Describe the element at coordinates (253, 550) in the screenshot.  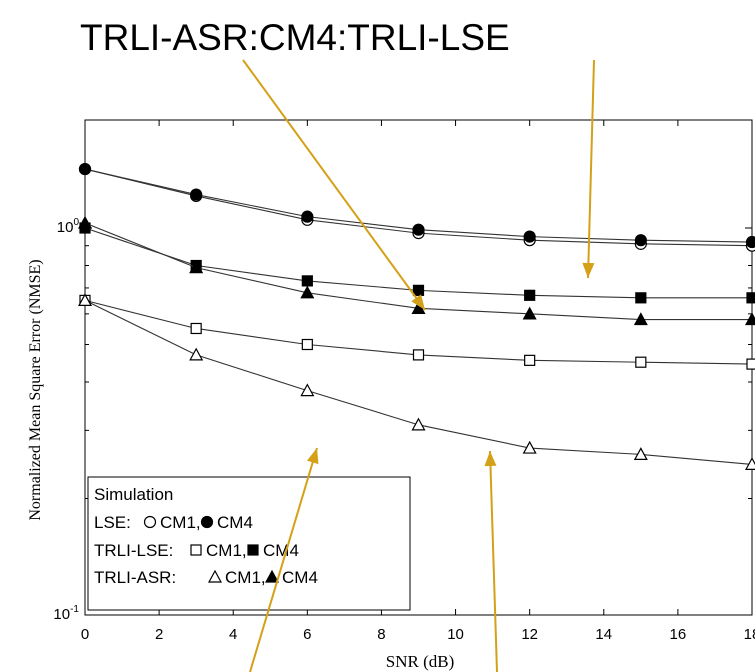
I see `legend-marker-square-filled` at that location.